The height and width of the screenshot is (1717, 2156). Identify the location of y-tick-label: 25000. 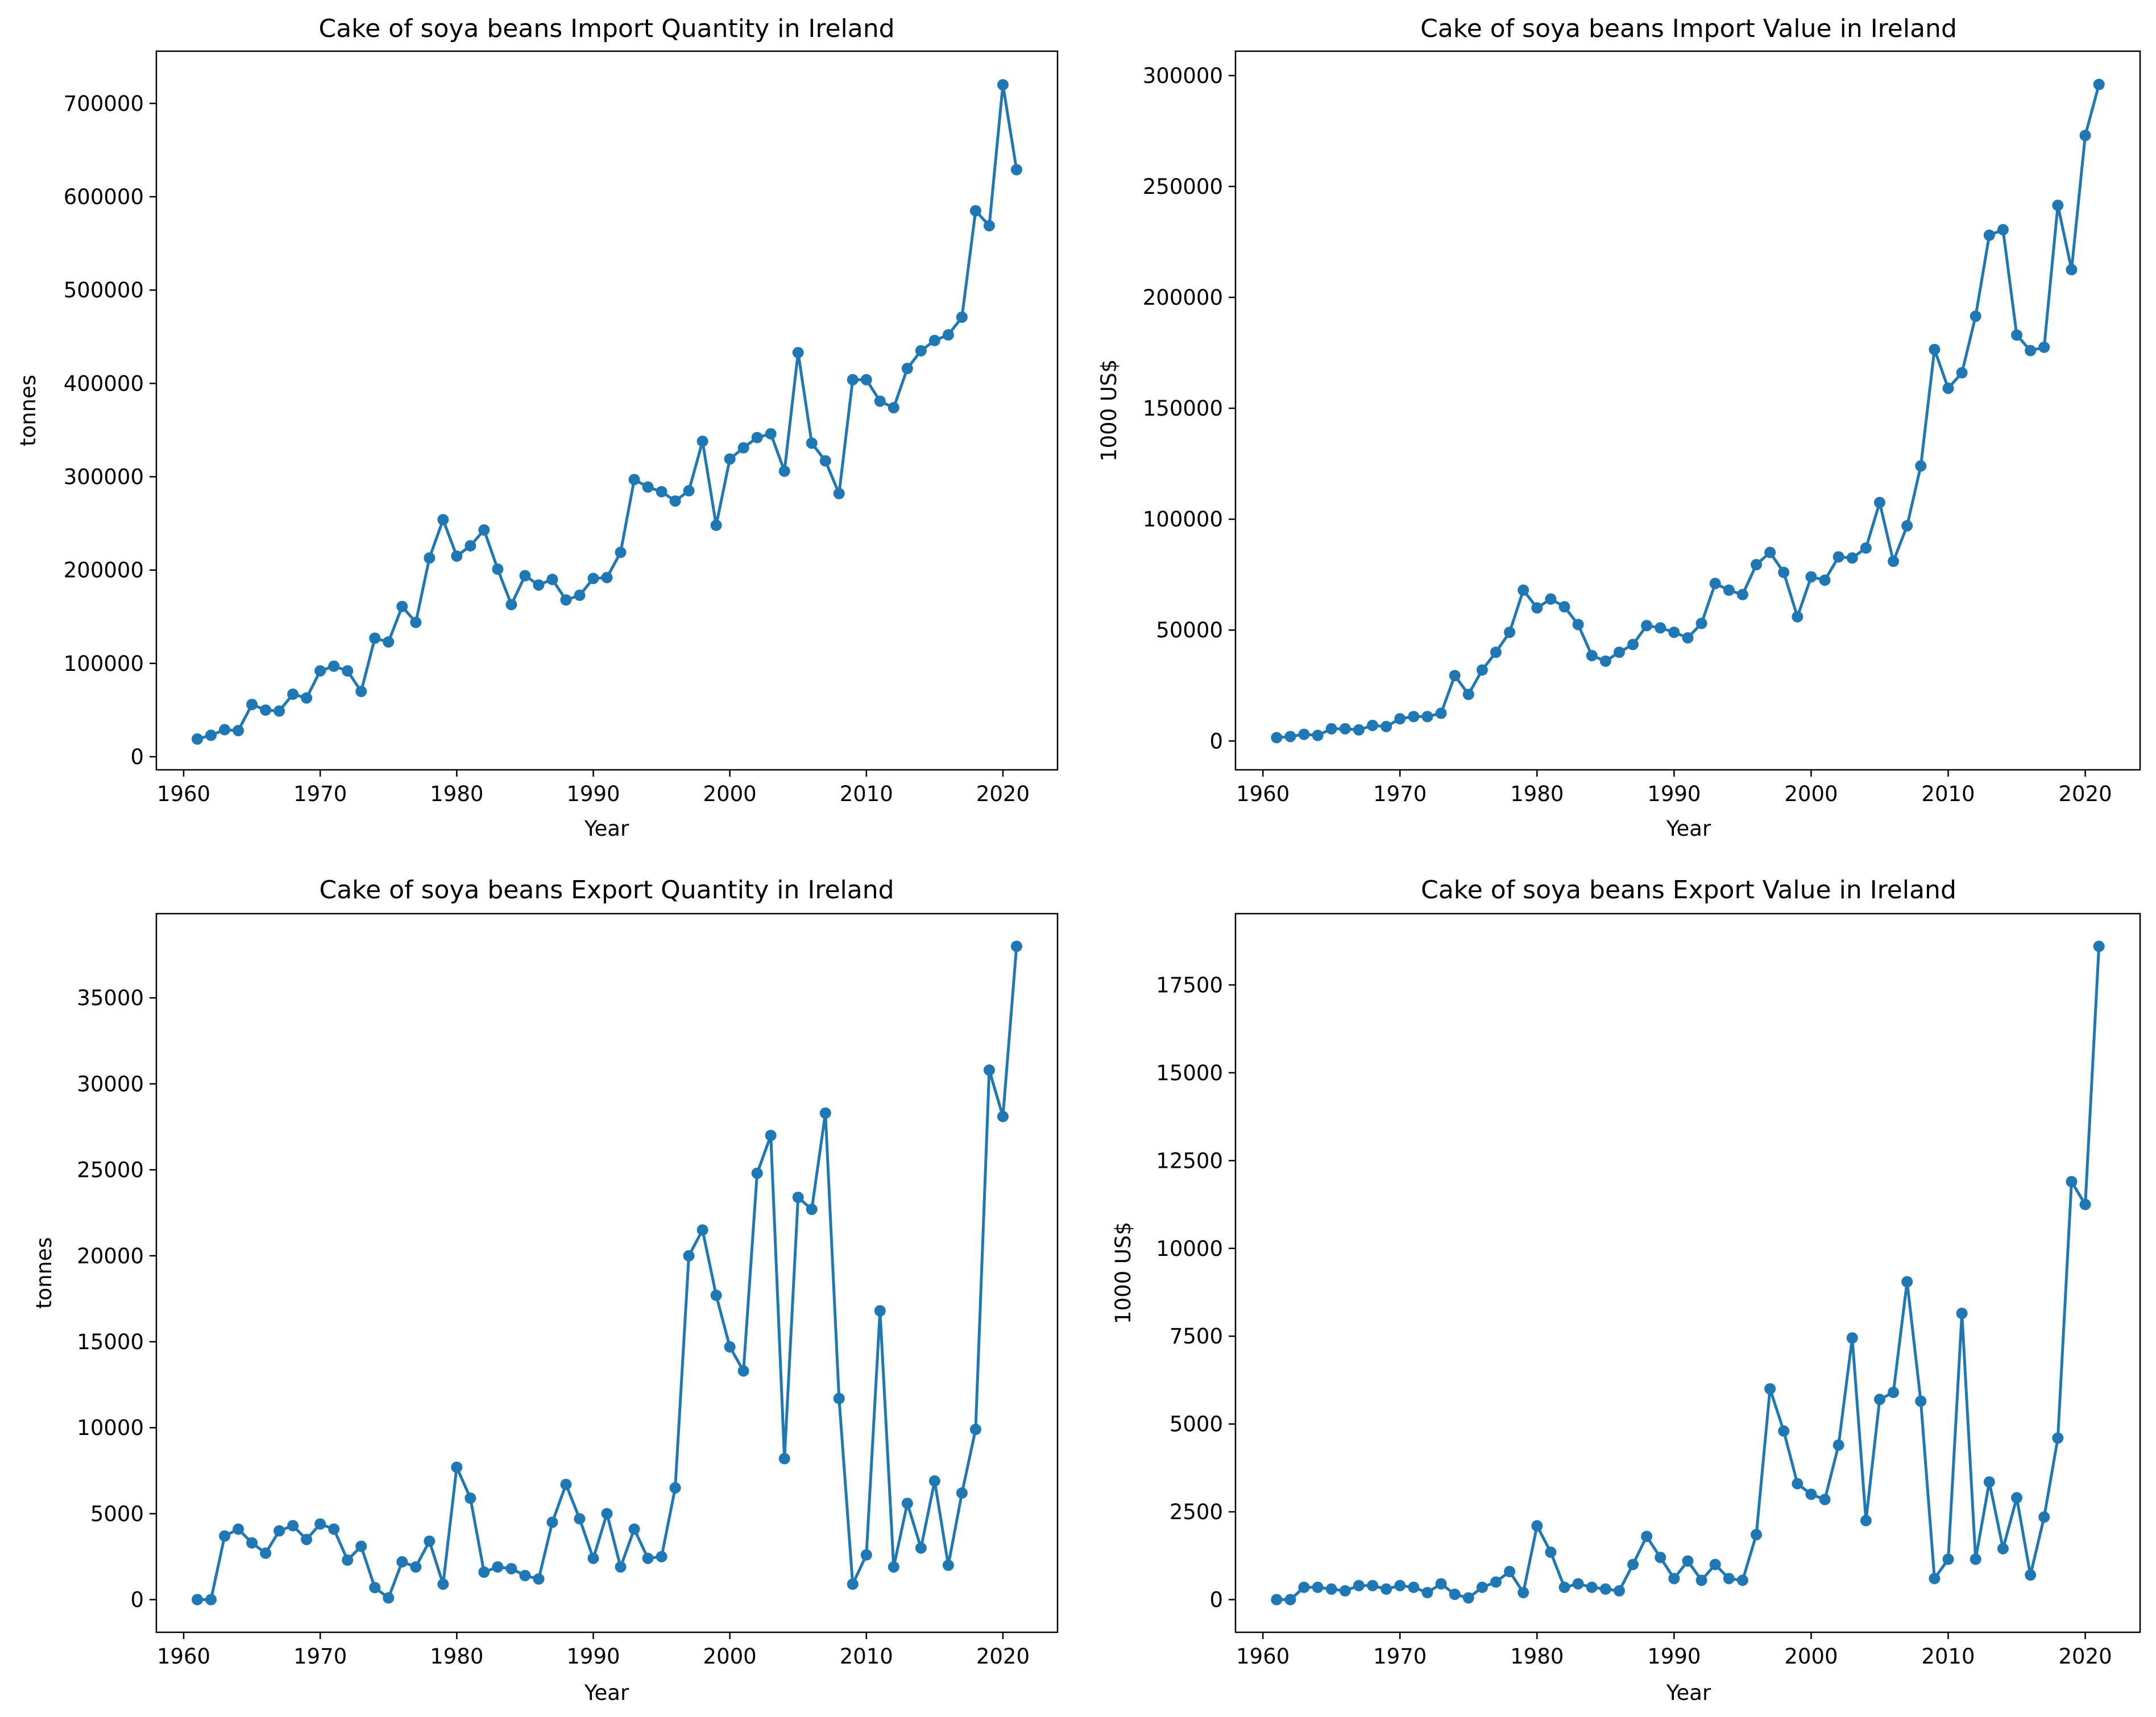
(110, 1170).